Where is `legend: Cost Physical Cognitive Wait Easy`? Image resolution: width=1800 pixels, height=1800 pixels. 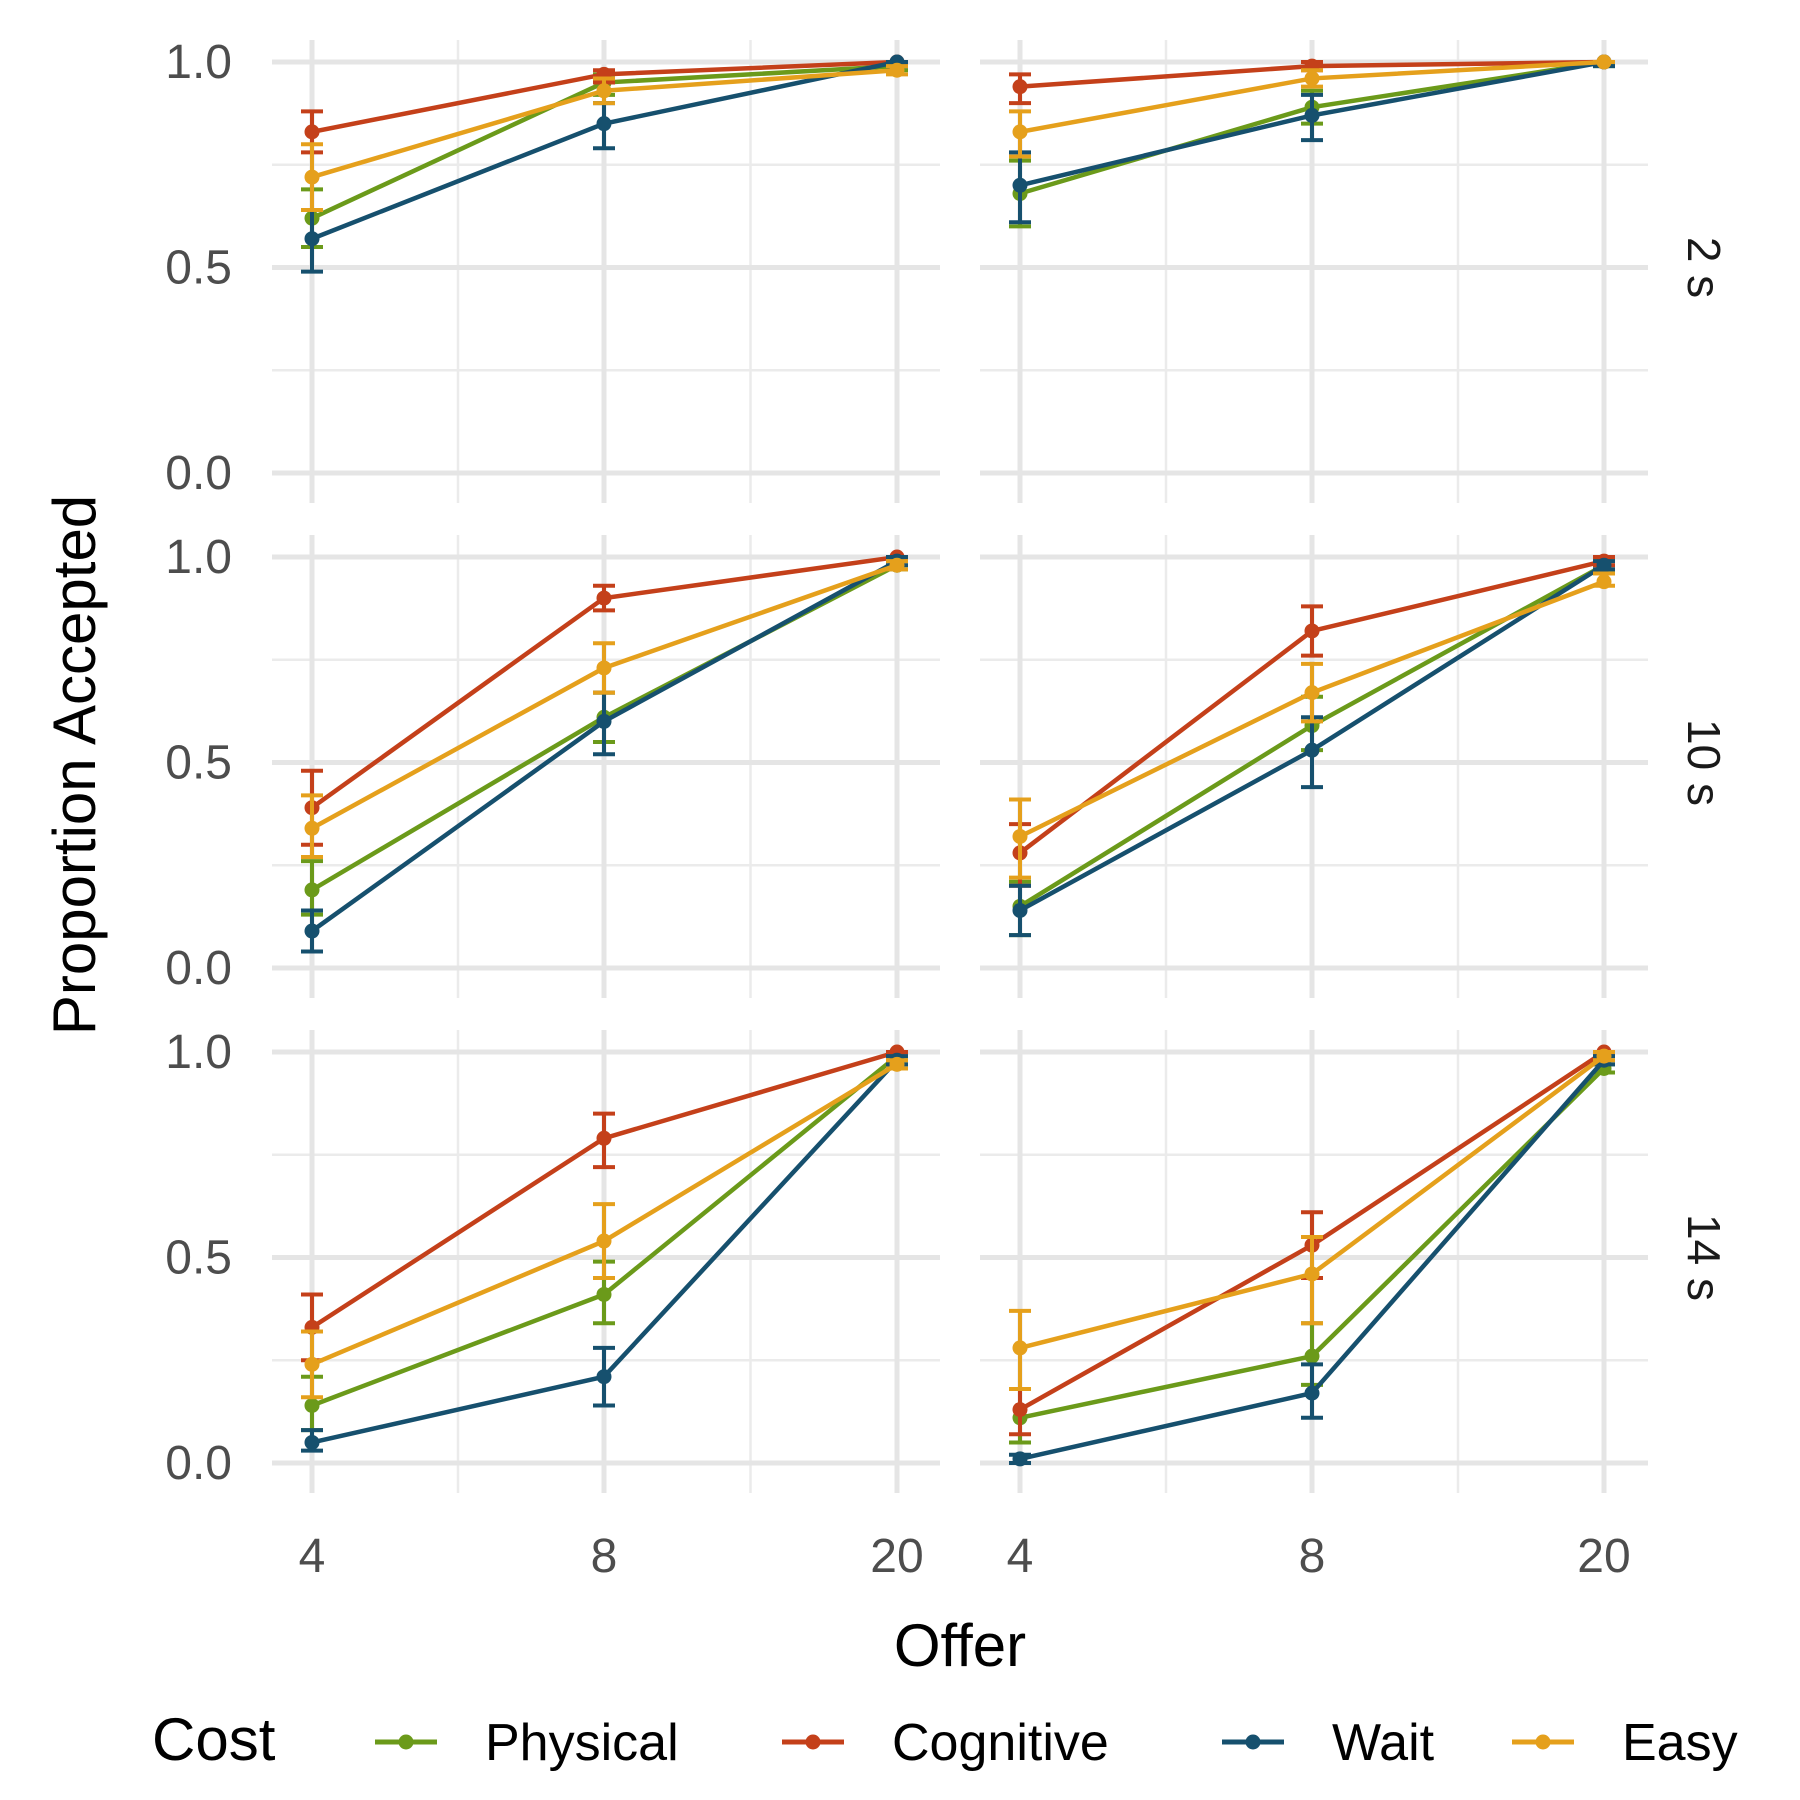 legend: Cost Physical Cognitive Wait Easy is located at coordinates (945, 1739).